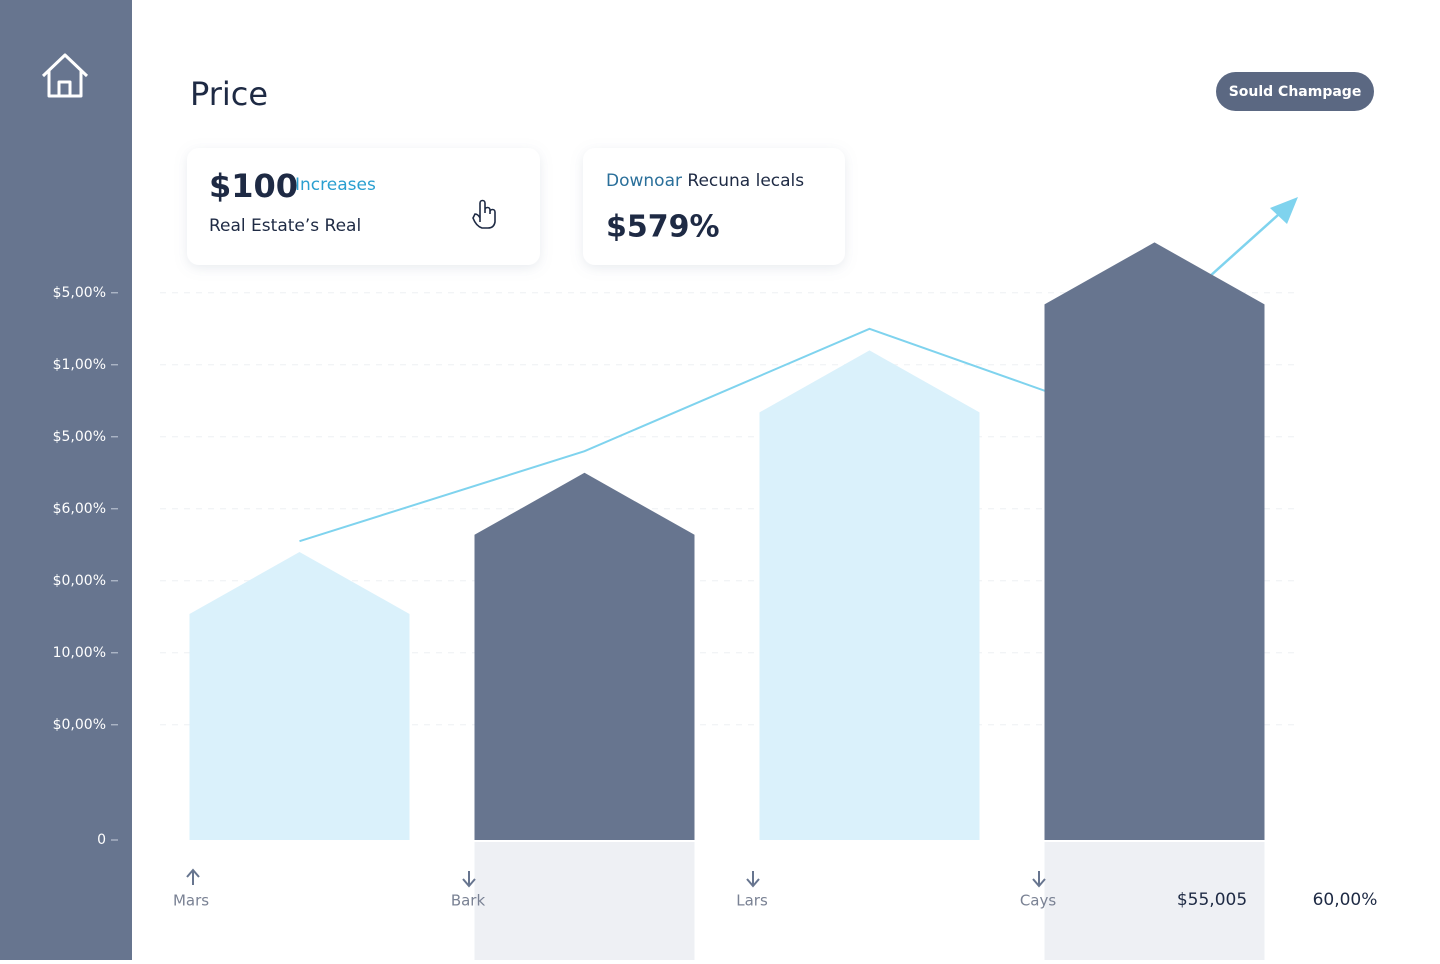  What do you see at coordinates (1284, 210) in the screenshot?
I see `trend-arrowhead` at bounding box center [1284, 210].